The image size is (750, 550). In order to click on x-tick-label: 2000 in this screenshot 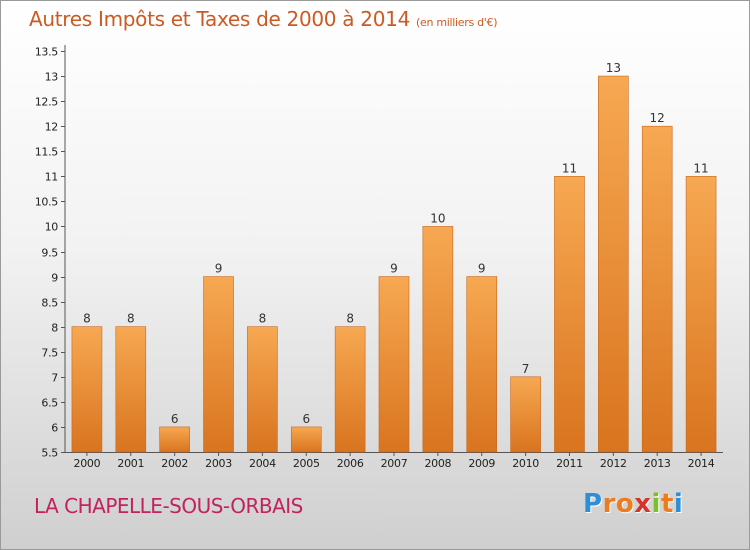, I will do `click(87, 463)`.